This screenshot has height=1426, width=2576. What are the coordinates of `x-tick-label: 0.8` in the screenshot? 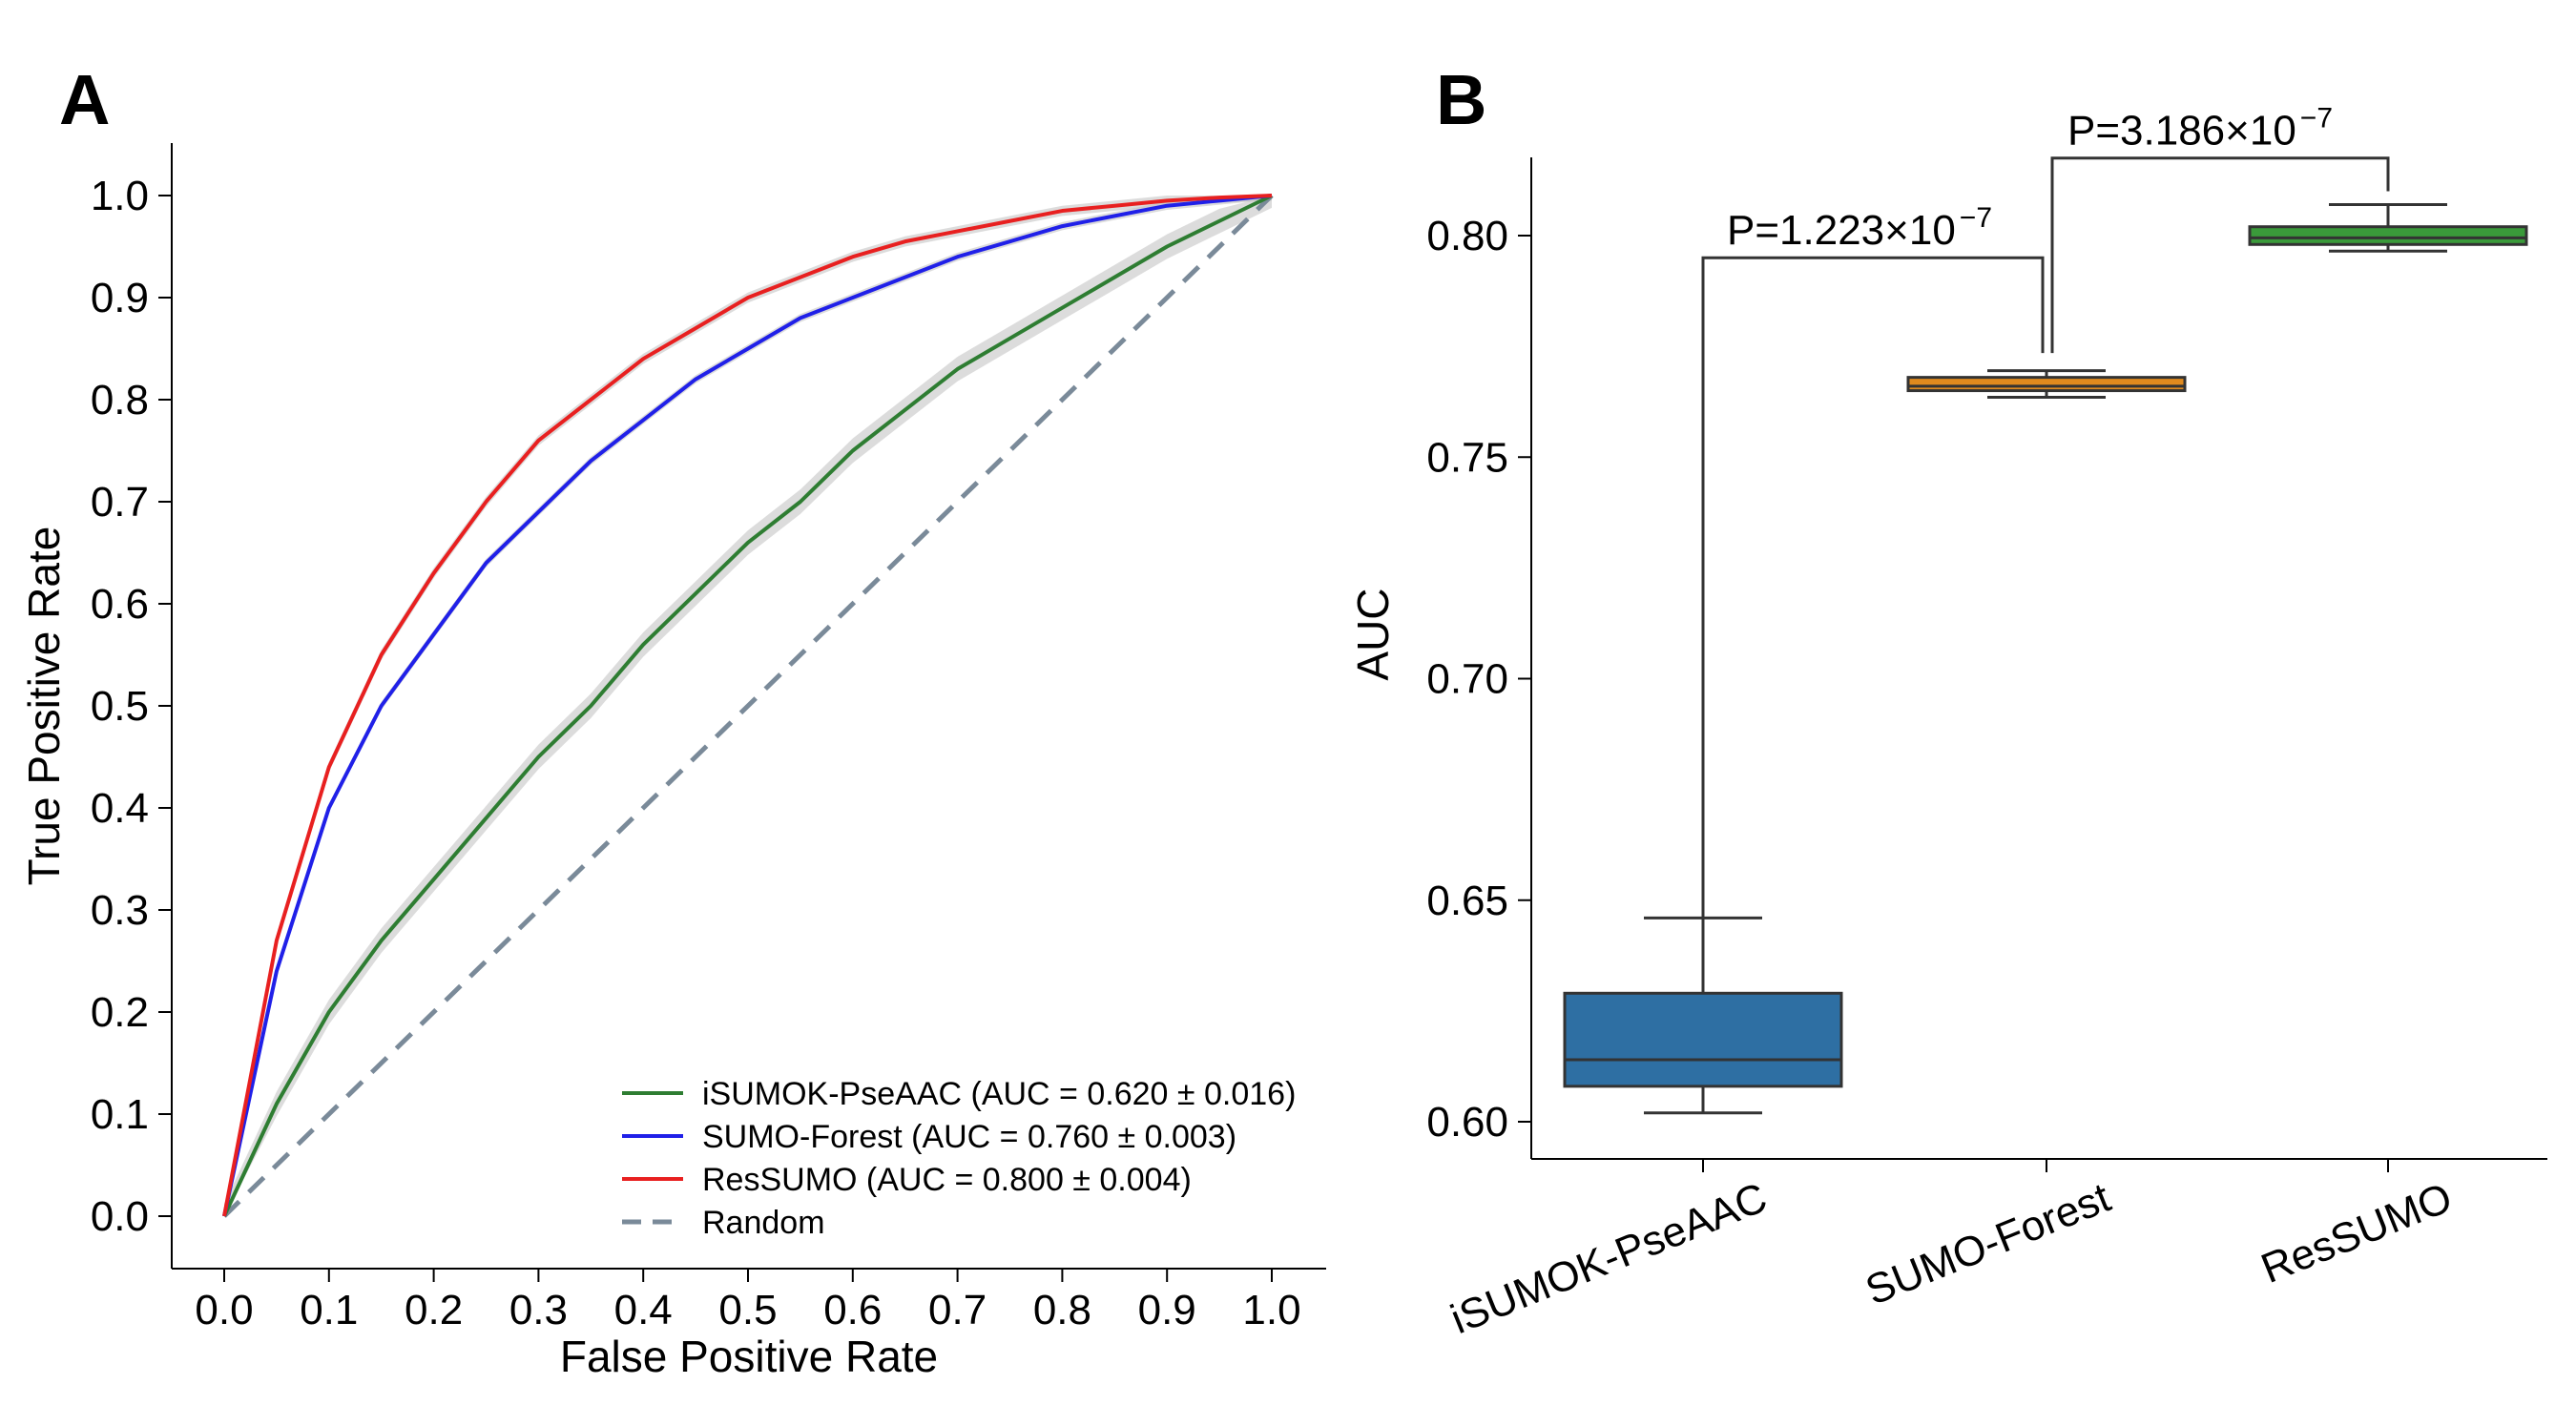 It's located at (1062, 1310).